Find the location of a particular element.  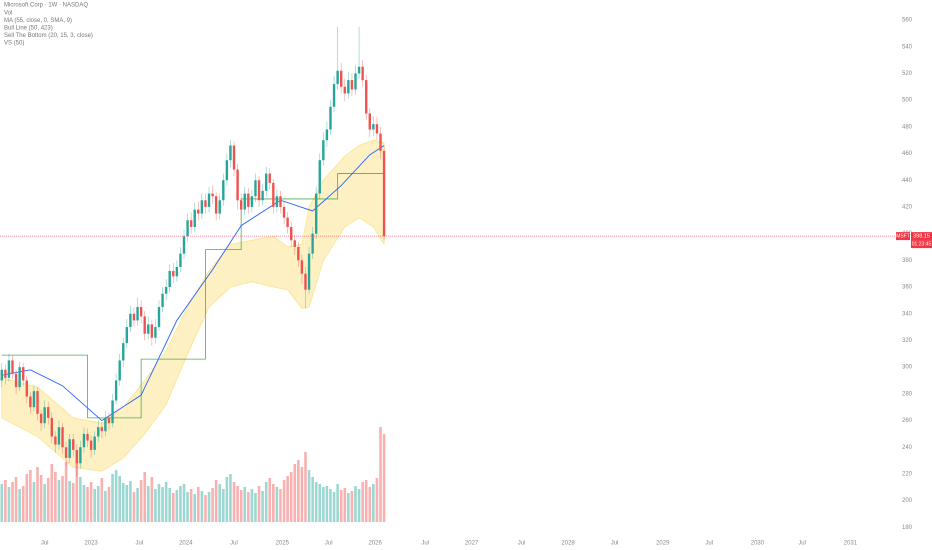

y-tick-label: 320 is located at coordinates (907, 341).